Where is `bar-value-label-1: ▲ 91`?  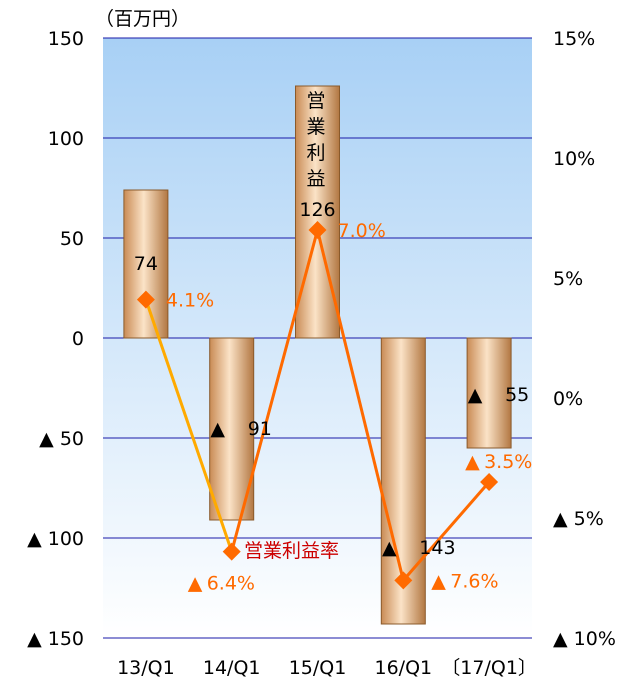 bar-value-label-1: ▲ 91 is located at coordinates (241, 429).